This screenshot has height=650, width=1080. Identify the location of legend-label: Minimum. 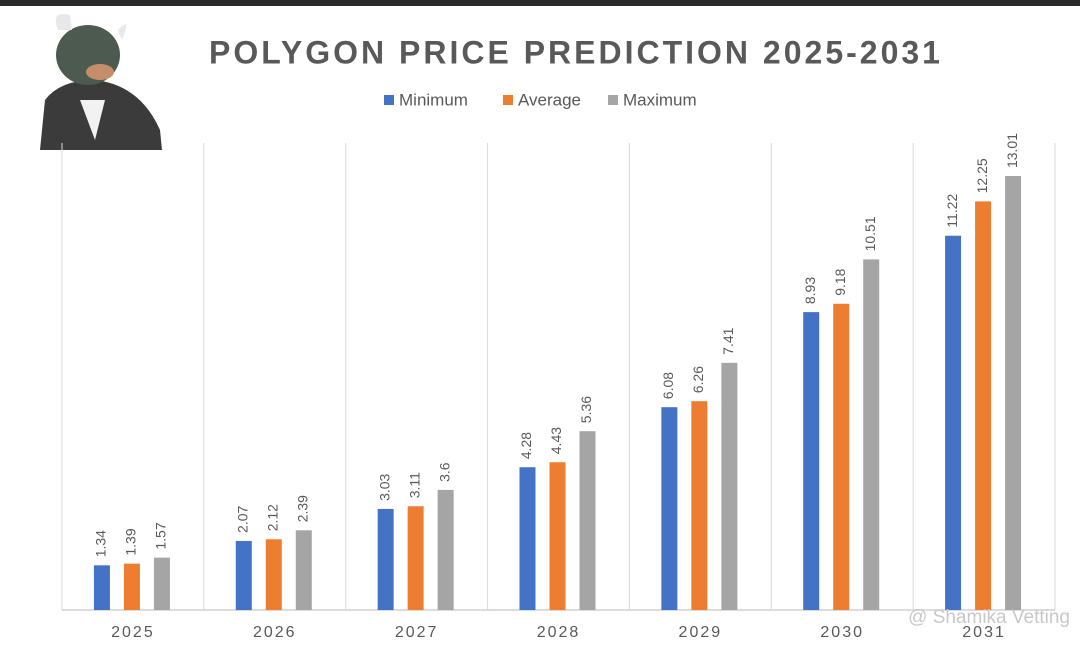
(433, 99).